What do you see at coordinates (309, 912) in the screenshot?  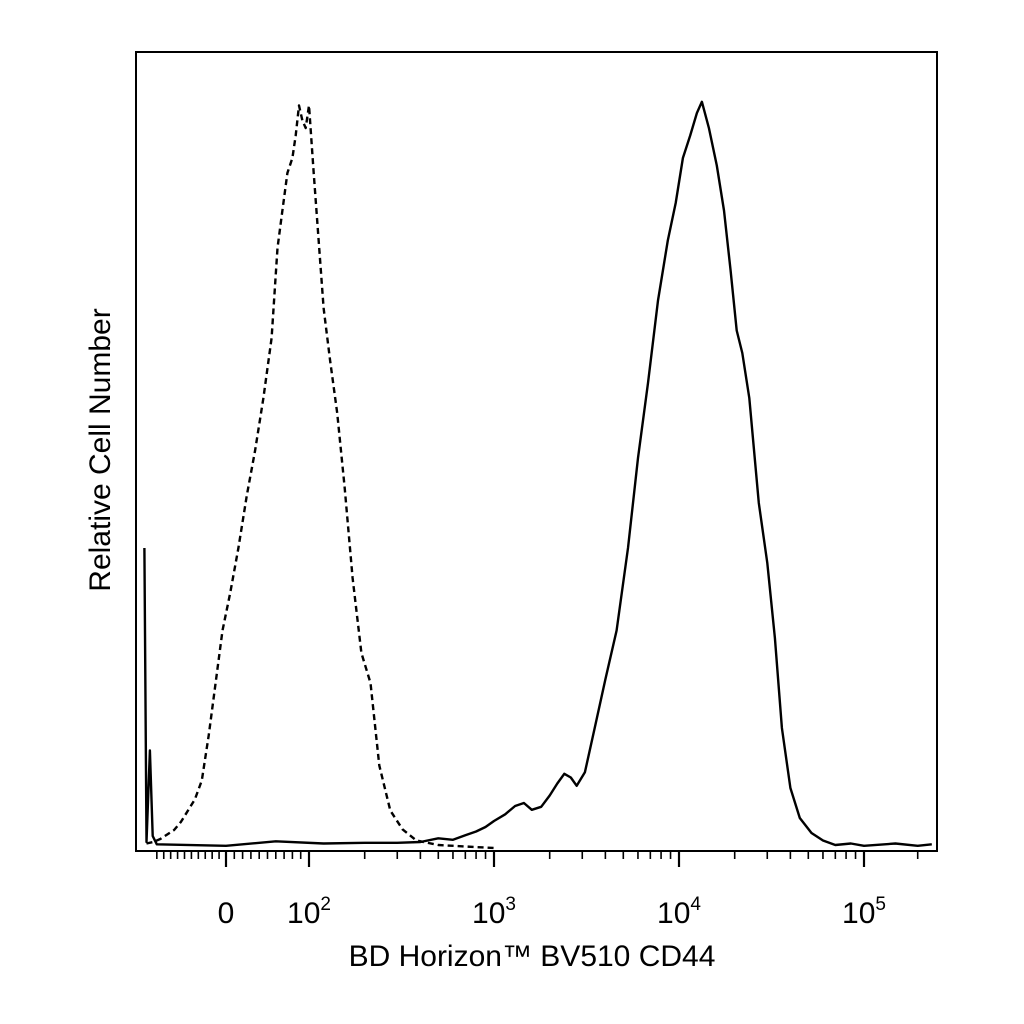 I see `x-tick-label: 10²` at bounding box center [309, 912].